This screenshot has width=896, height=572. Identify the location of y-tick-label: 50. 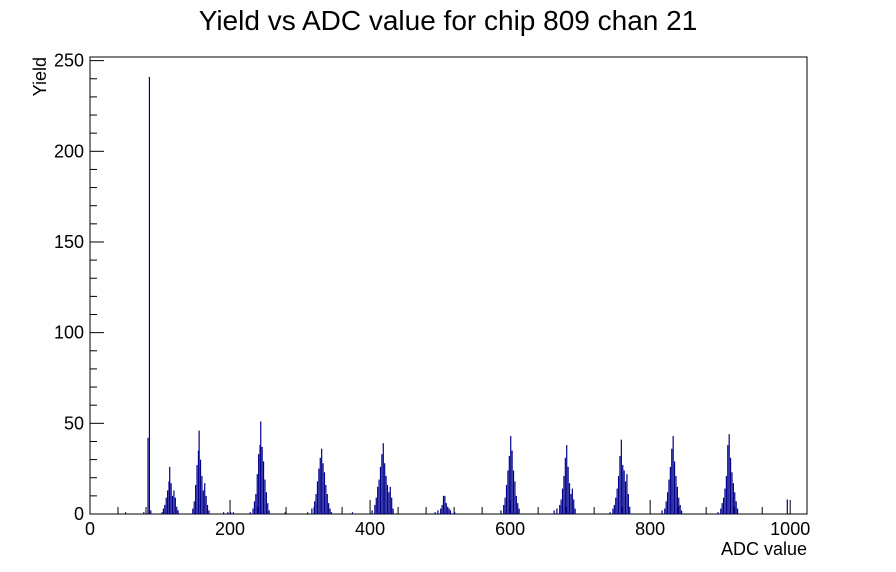
(74, 423).